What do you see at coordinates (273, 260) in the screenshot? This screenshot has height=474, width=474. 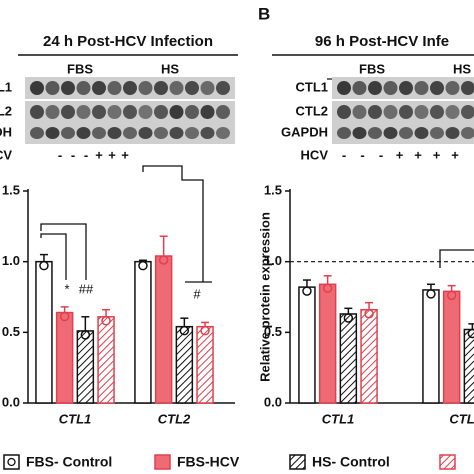 I see `y-tick-label: 1.0` at bounding box center [273, 260].